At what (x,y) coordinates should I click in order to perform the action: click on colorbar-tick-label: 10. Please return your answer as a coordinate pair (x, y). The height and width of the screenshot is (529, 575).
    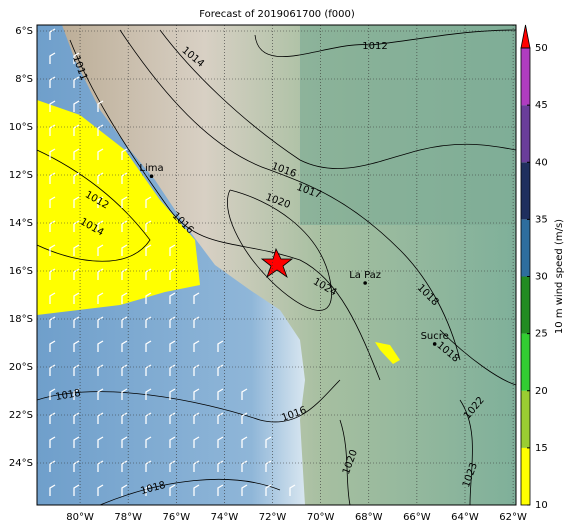
    Looking at the image, I should click on (541, 505).